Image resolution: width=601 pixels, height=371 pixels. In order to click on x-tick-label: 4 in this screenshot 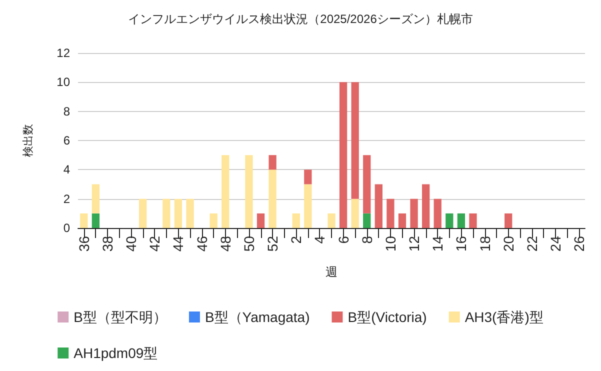, I will do `click(320, 240)`.